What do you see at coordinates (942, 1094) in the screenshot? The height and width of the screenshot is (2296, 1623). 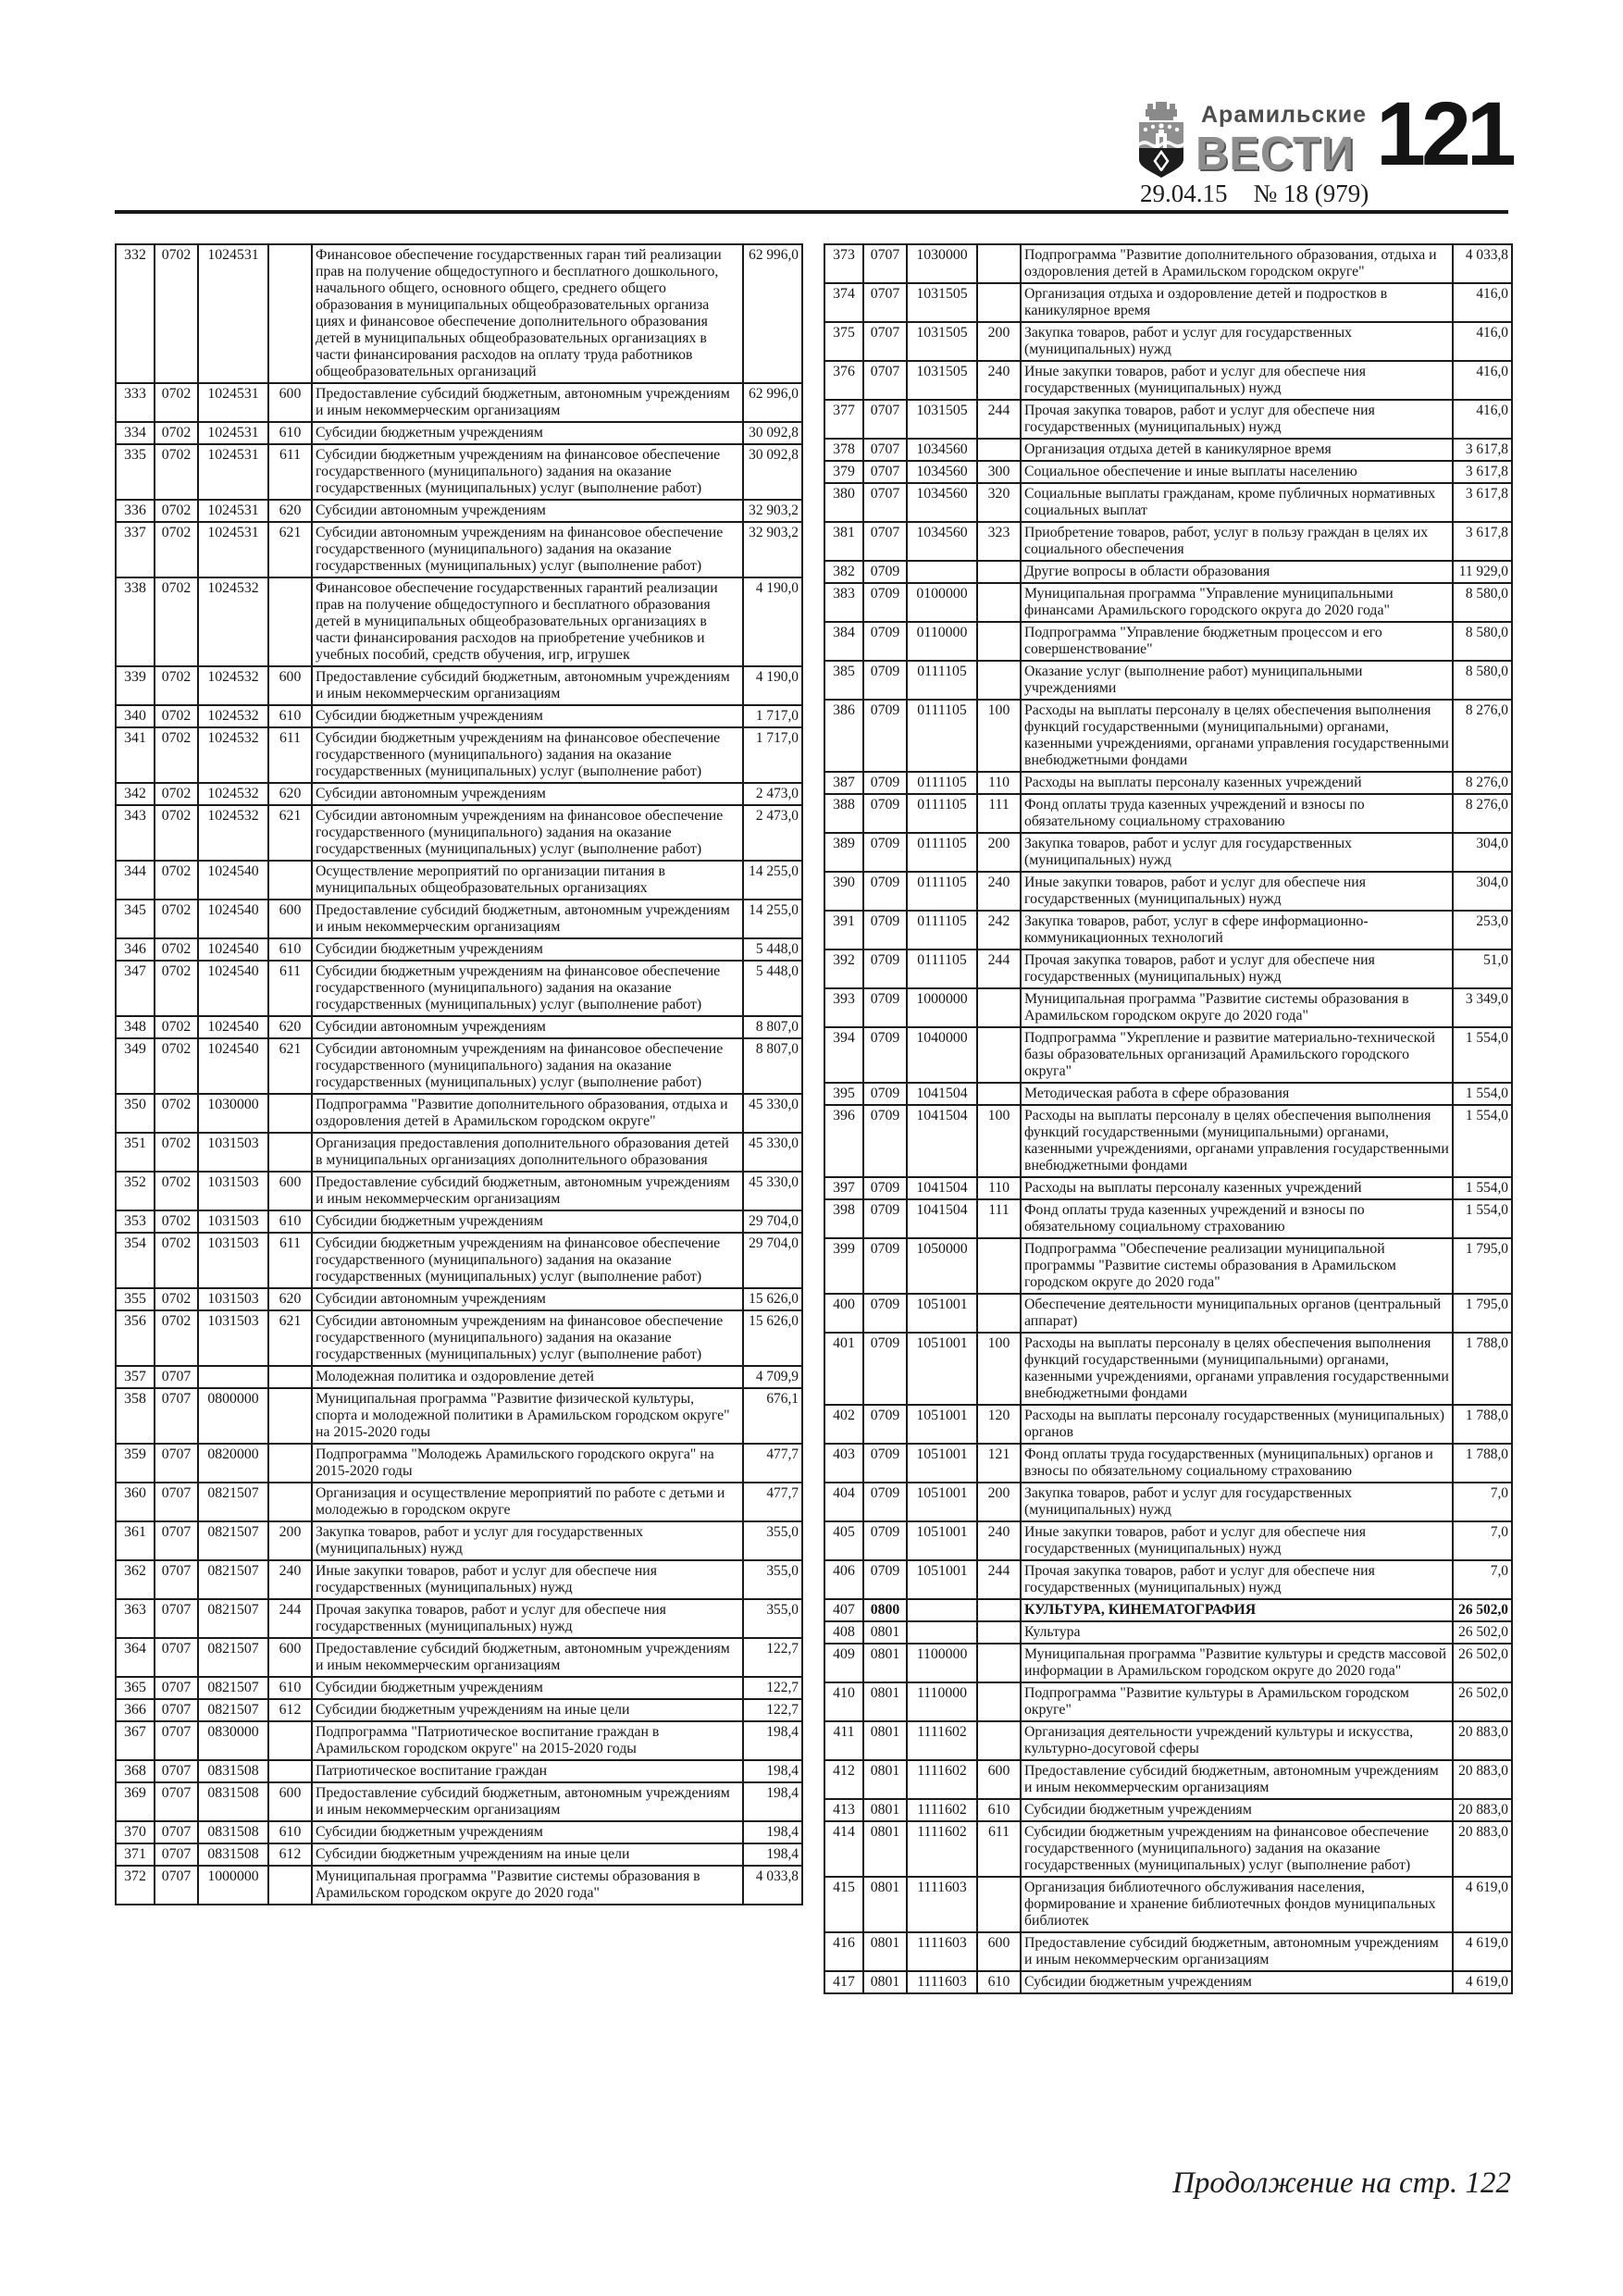 I see `cell-target-article: 1041504` at bounding box center [942, 1094].